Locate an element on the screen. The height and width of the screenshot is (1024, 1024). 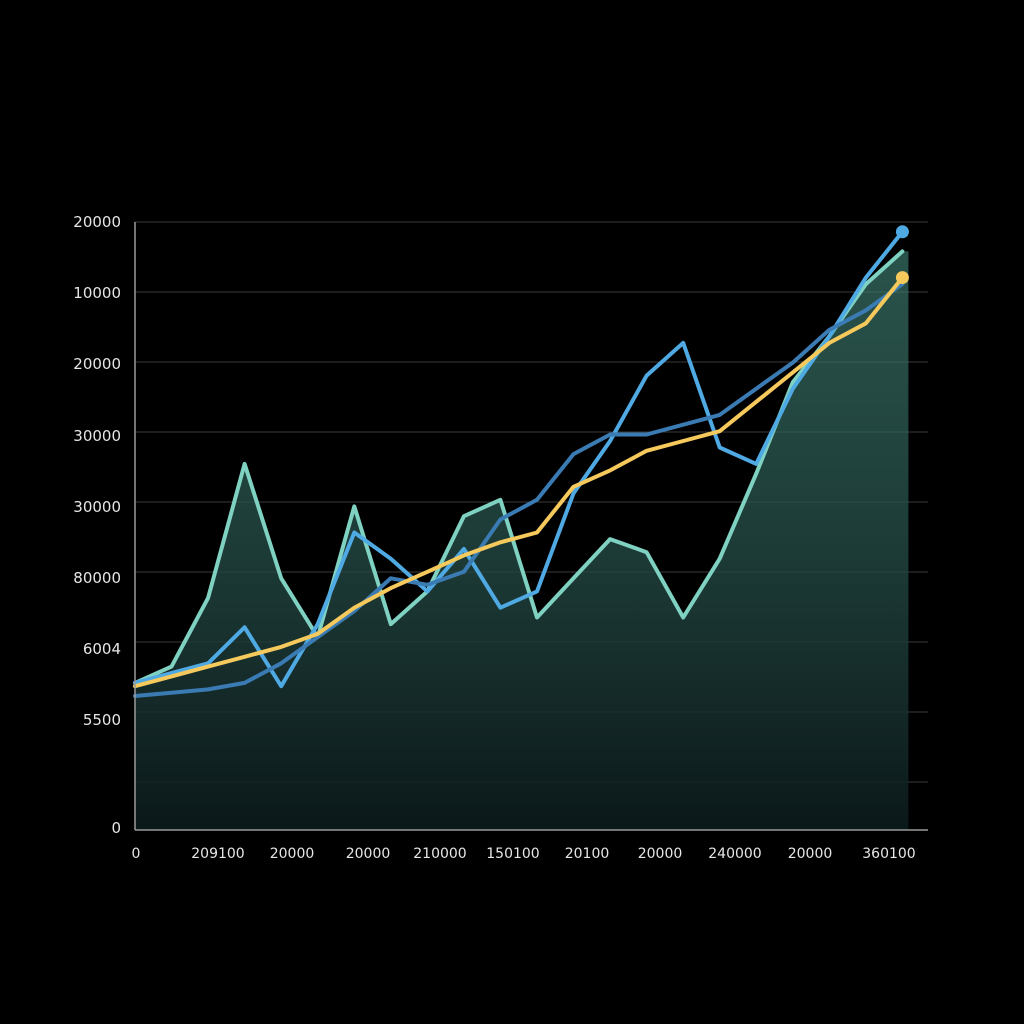
series-end-markers is located at coordinates (902, 255).